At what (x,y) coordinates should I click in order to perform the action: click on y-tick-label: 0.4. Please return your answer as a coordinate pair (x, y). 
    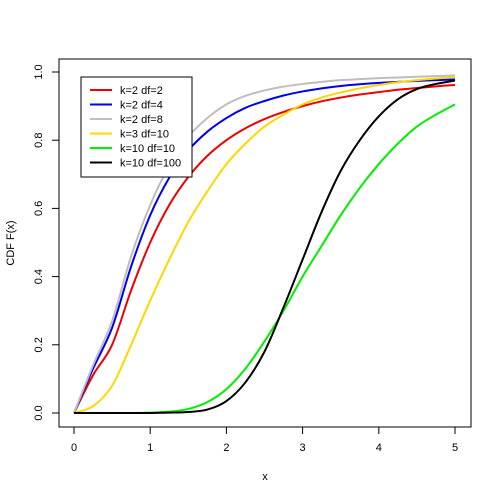
    Looking at the image, I should click on (39, 276).